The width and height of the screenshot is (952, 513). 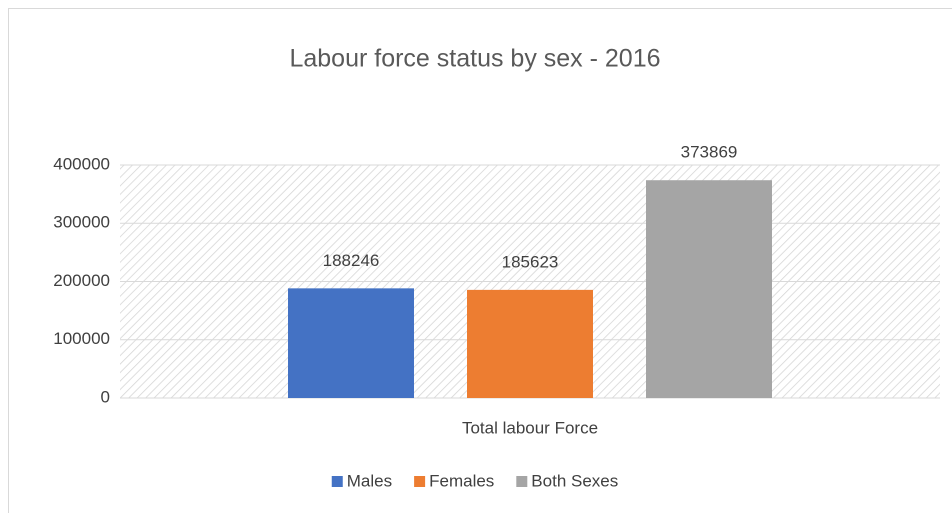 I want to click on data-label: 185623, so click(x=530, y=261).